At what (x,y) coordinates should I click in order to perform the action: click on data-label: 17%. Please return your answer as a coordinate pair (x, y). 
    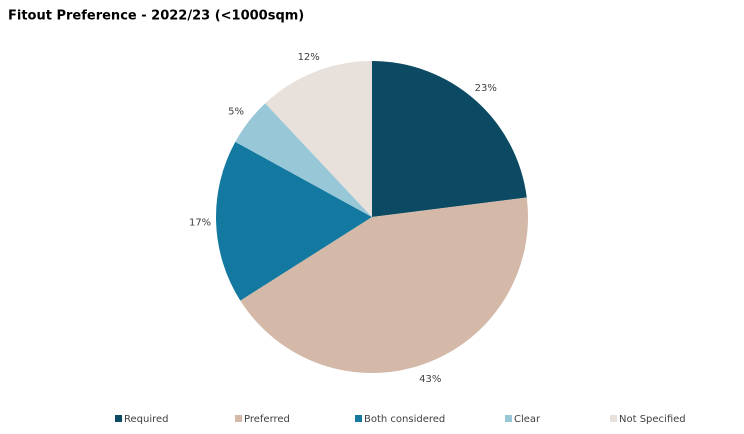
    Looking at the image, I should click on (200, 222).